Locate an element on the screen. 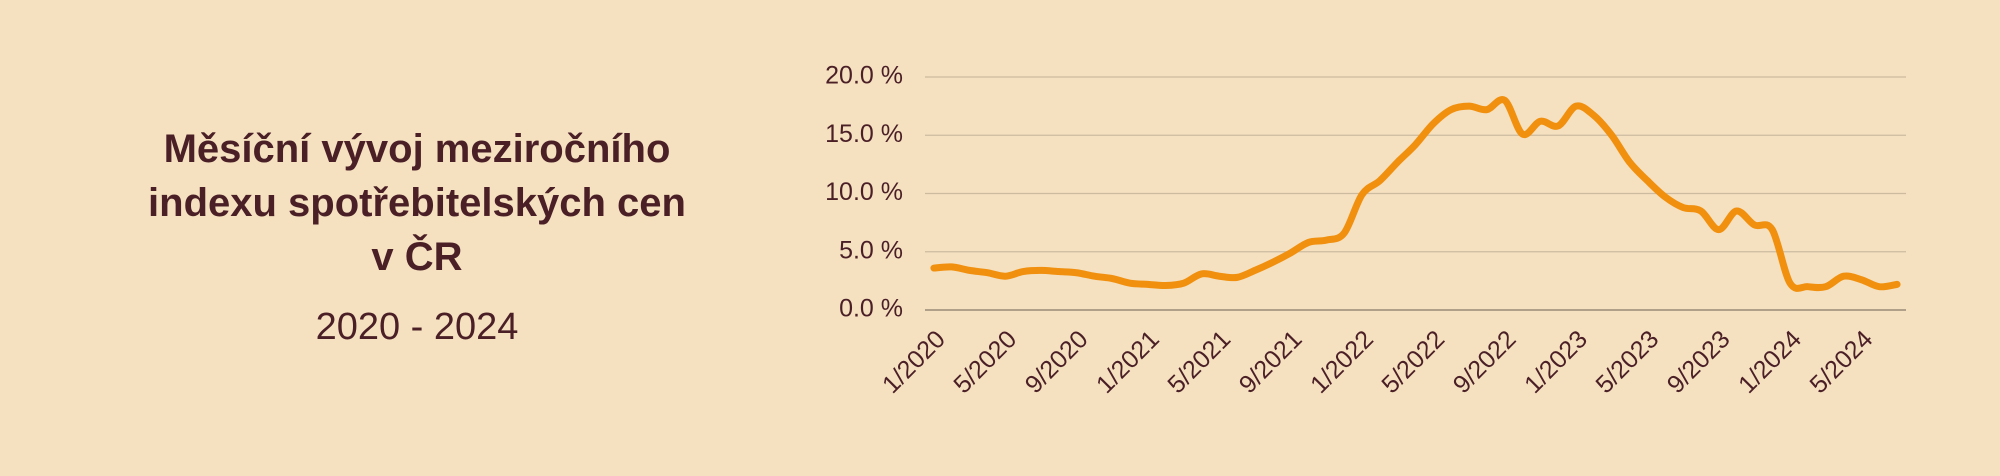 This screenshot has height=476, width=2000. x-tick-label: 1/2021 is located at coordinates (1128, 362).